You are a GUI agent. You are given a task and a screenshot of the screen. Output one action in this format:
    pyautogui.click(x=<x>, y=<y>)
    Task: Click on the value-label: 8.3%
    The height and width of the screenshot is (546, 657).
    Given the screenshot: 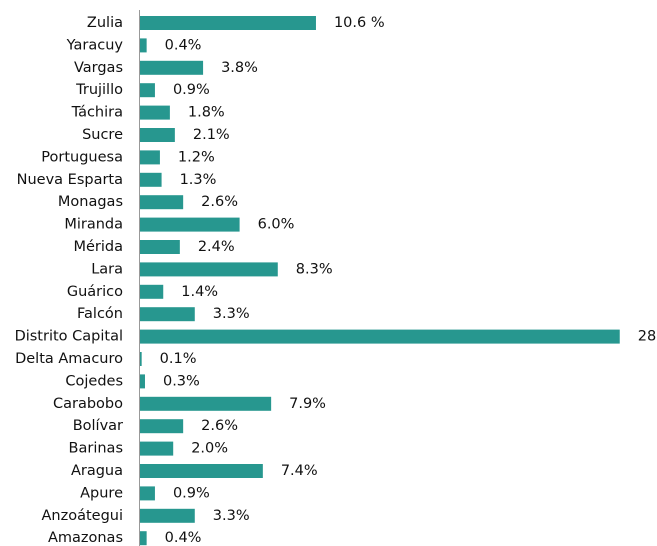 What is the action you would take?
    pyautogui.click(x=314, y=269)
    